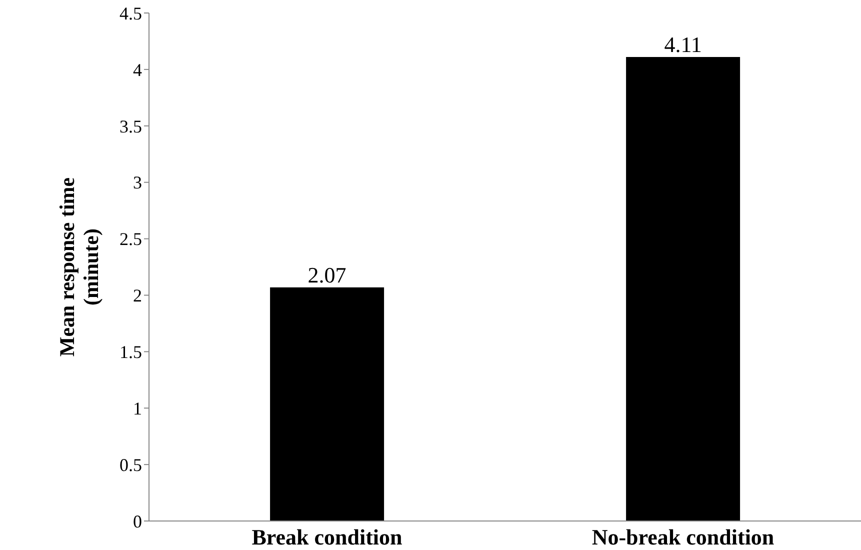  I want to click on y-tick-label: 3, so click(137, 182).